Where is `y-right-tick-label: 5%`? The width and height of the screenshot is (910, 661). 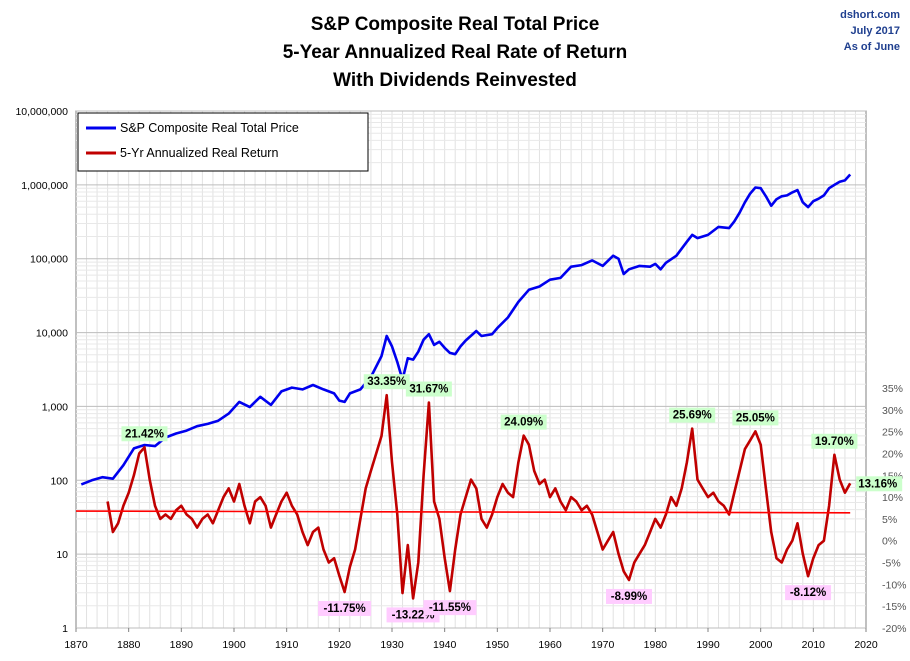
y-right-tick-label: 5% is located at coordinates (889, 520).